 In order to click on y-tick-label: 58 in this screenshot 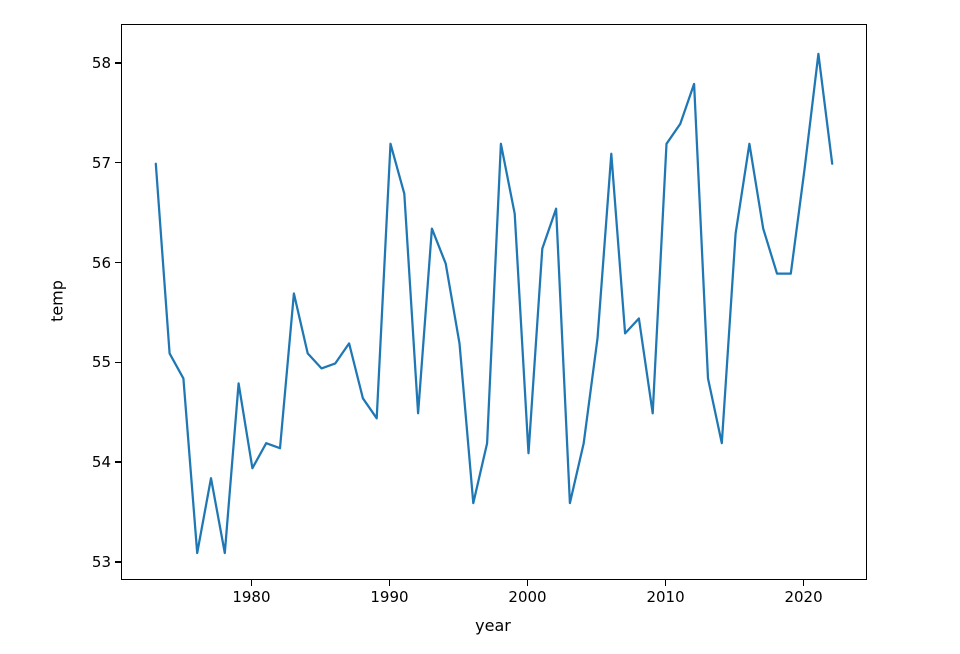, I will do `click(101, 62)`.